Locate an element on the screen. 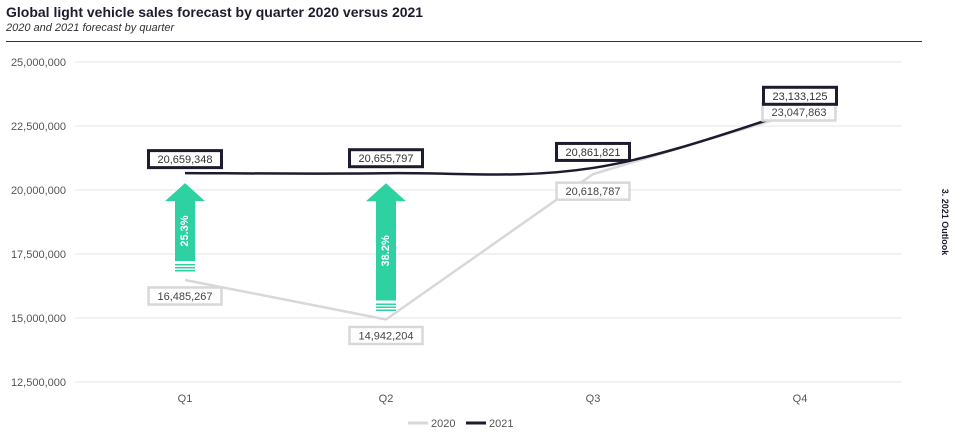 This screenshot has height=433, width=960. data-label-text: 20,861,821 is located at coordinates (592, 153).